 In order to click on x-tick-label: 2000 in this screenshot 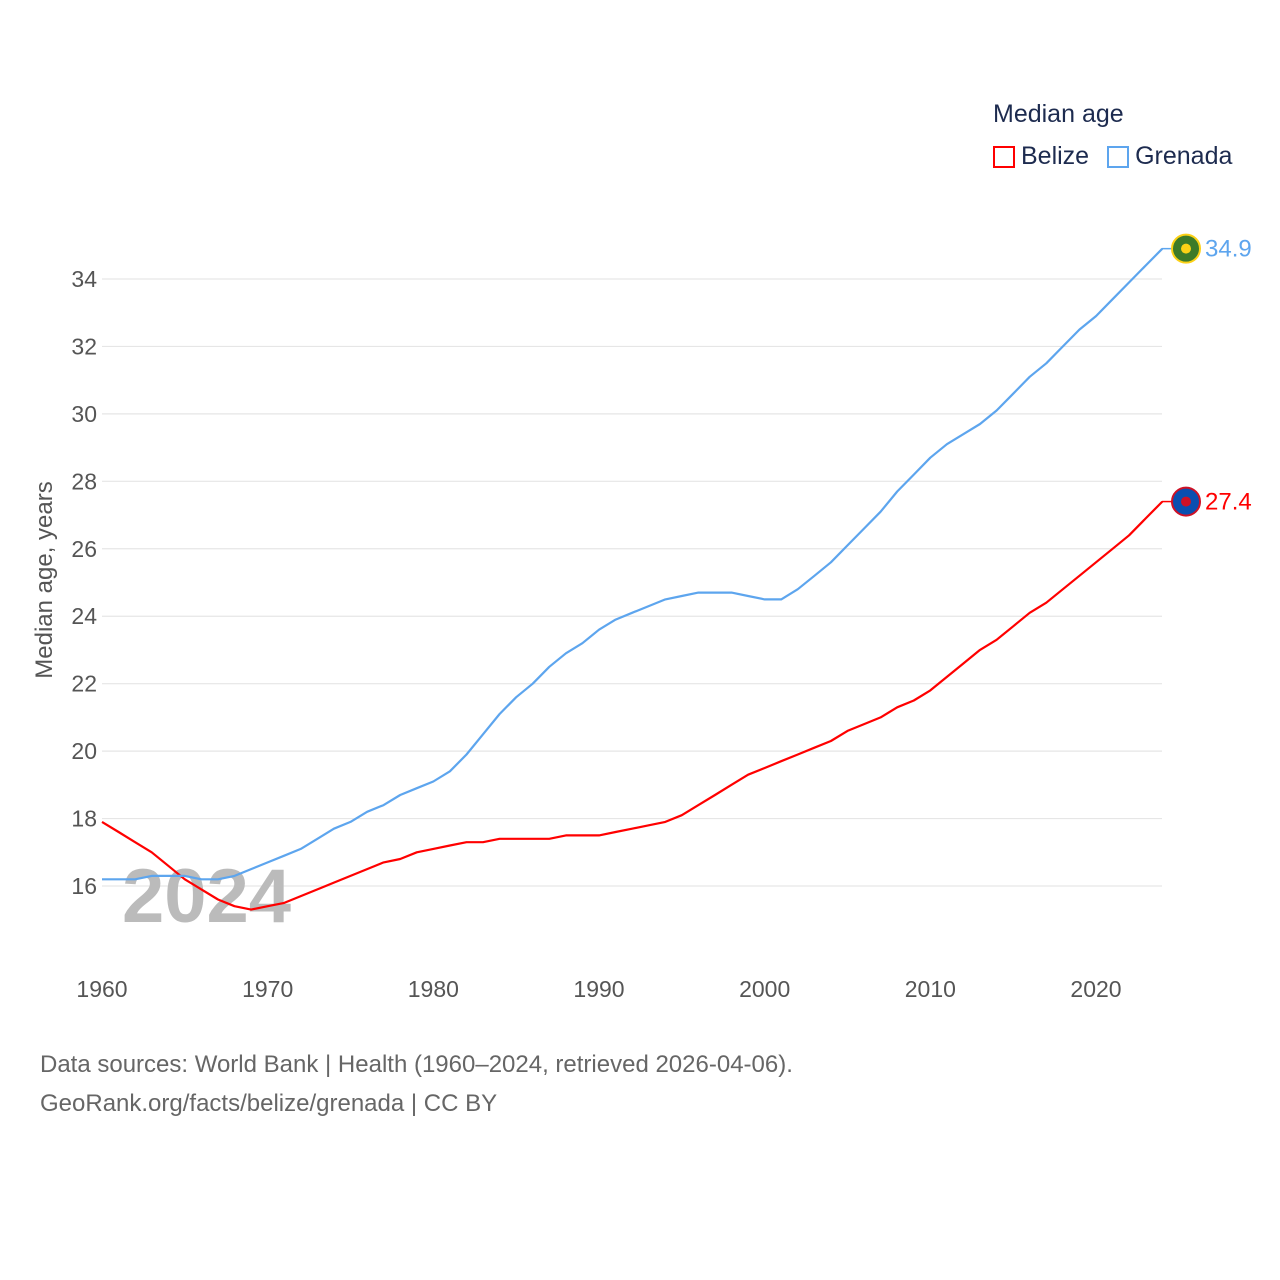, I will do `click(764, 989)`.